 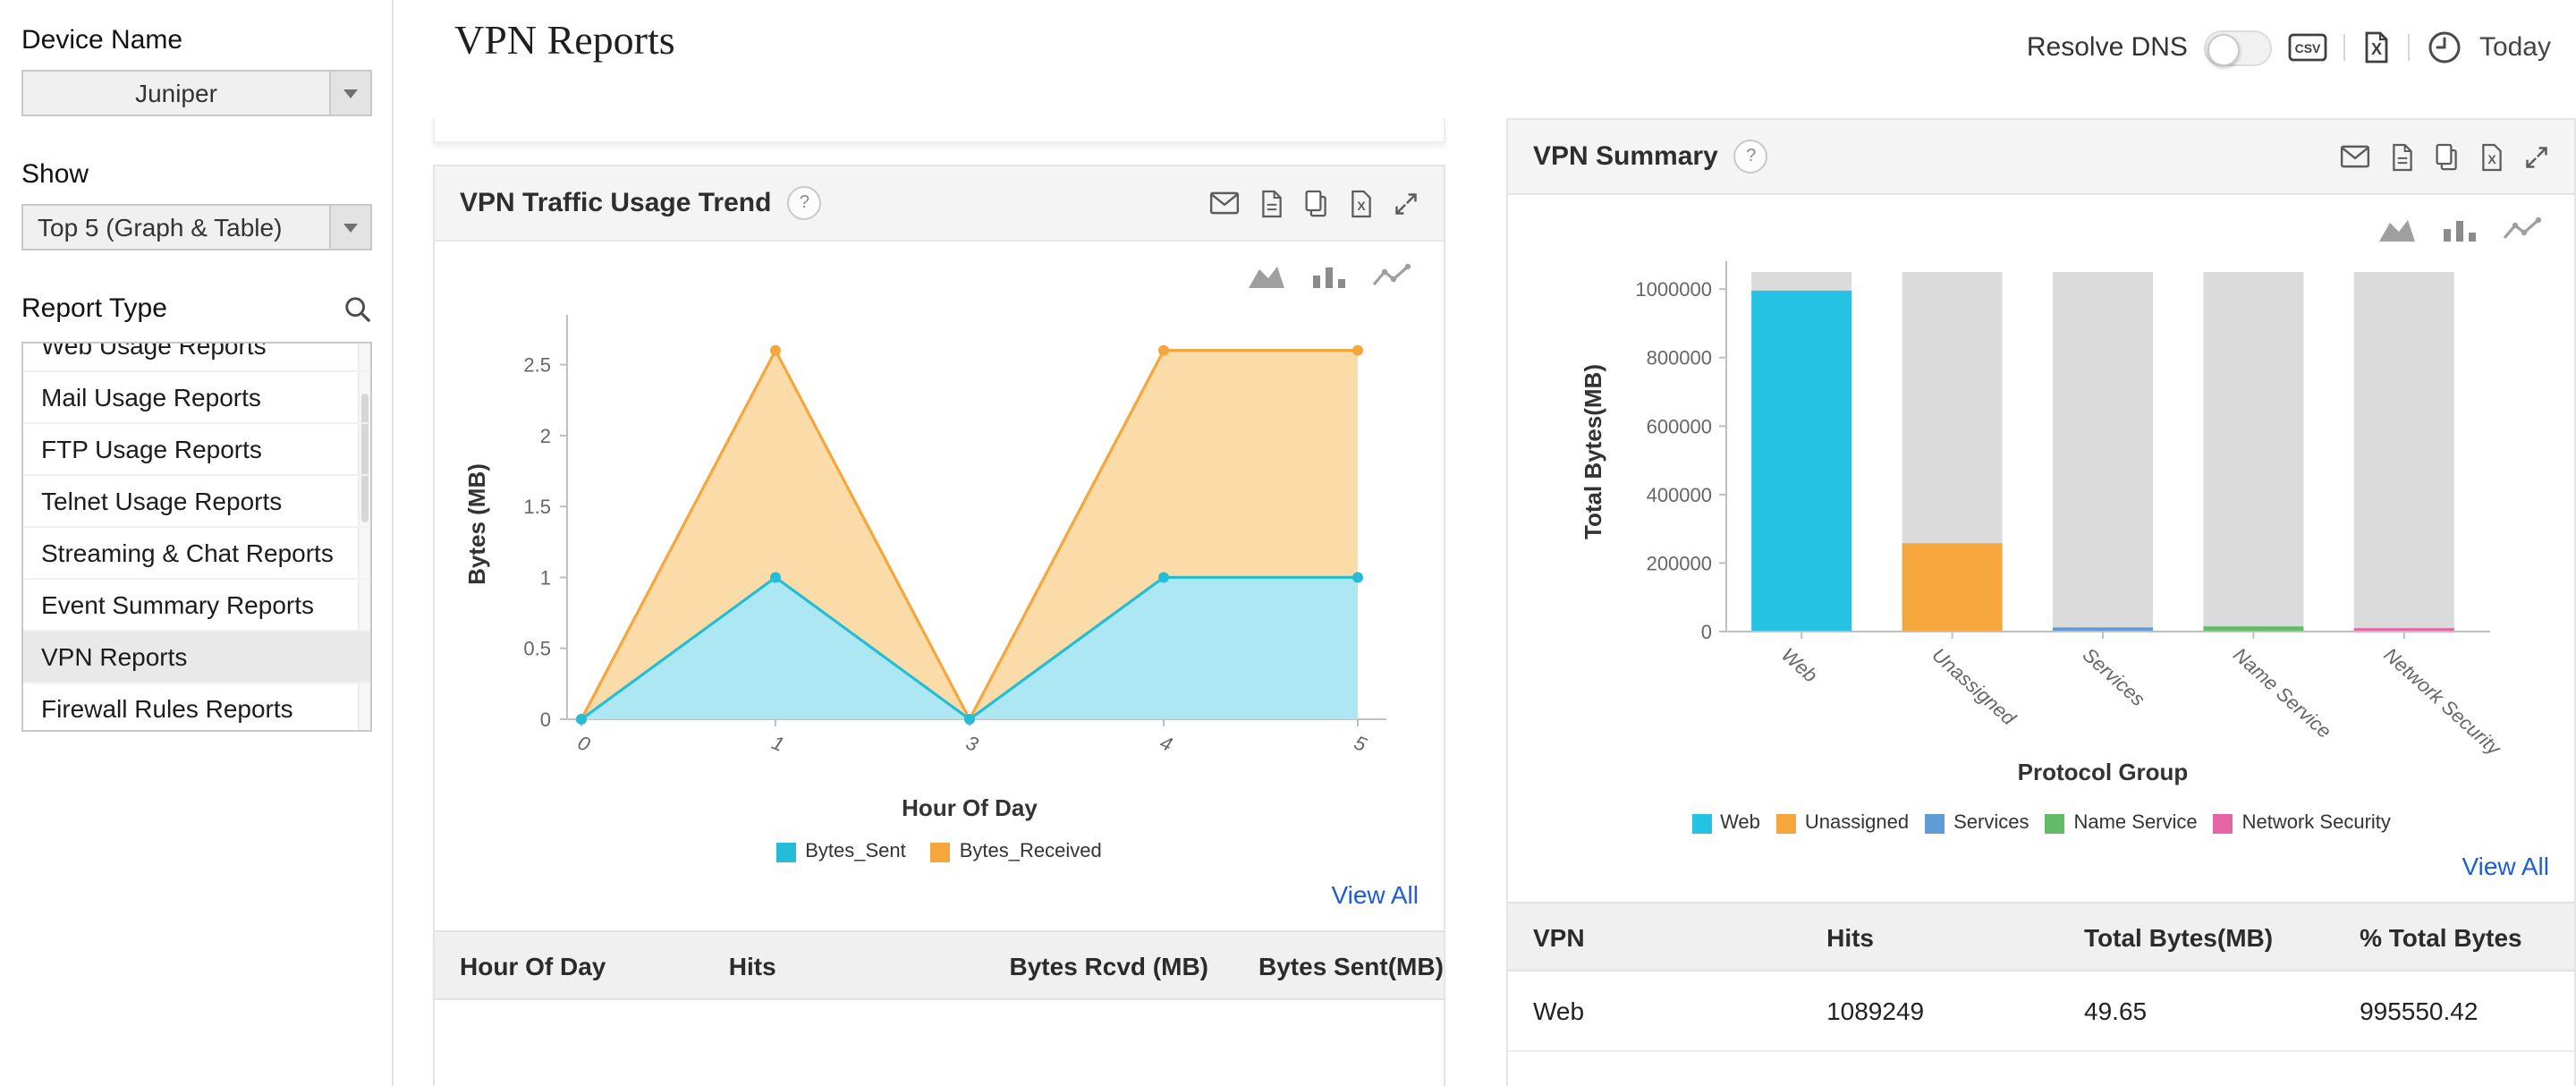 I want to click on y-axis-label: Total Bytes(MB), so click(x=1593, y=451).